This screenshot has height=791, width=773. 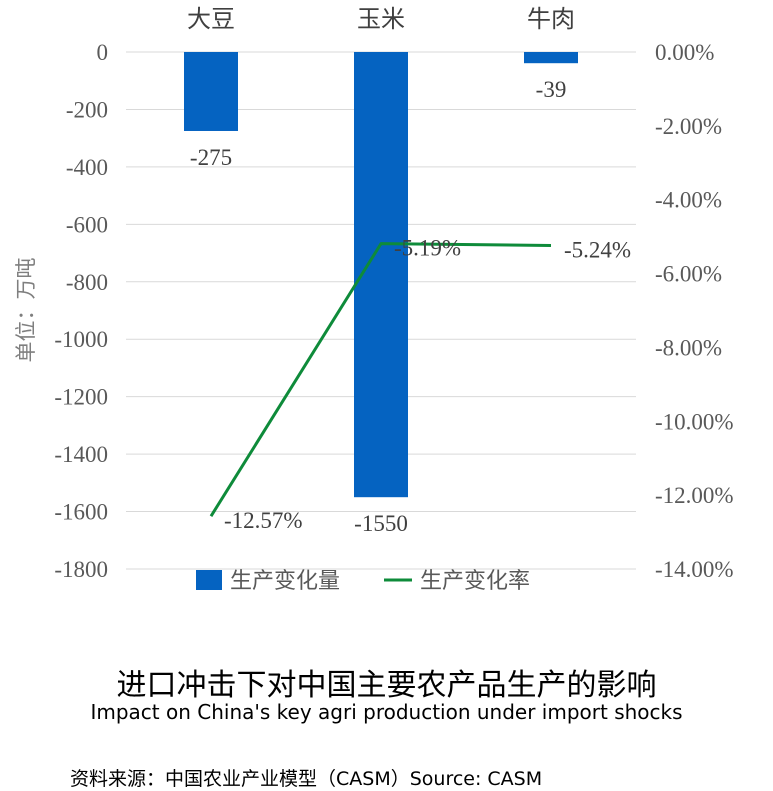 What do you see at coordinates (684, 52) in the screenshot?
I see `y2-tick-label: 0.00%` at bounding box center [684, 52].